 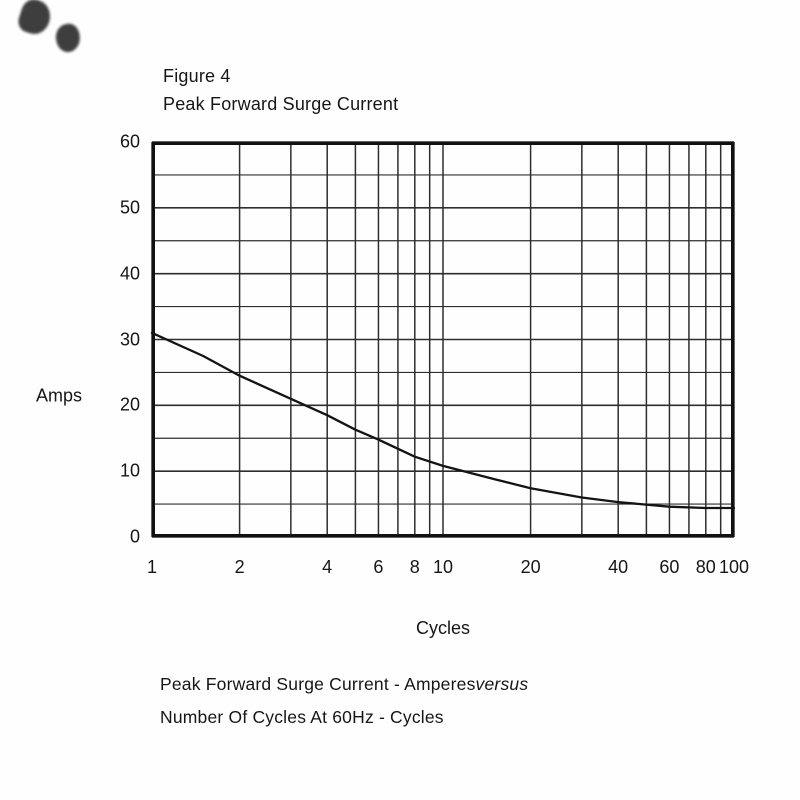 I want to click on x-tick-label: 10, so click(x=443, y=567).